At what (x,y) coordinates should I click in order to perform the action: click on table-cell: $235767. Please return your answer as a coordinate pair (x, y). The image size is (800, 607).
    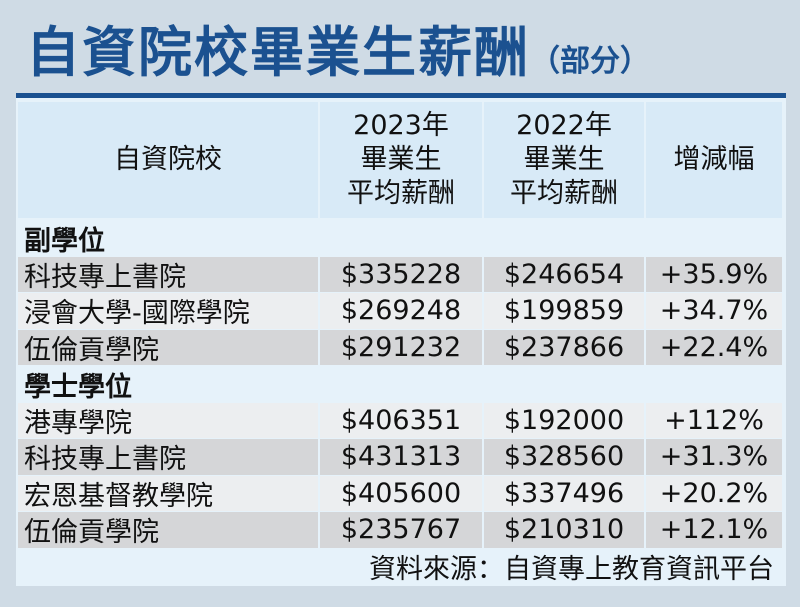
    Looking at the image, I should click on (401, 530).